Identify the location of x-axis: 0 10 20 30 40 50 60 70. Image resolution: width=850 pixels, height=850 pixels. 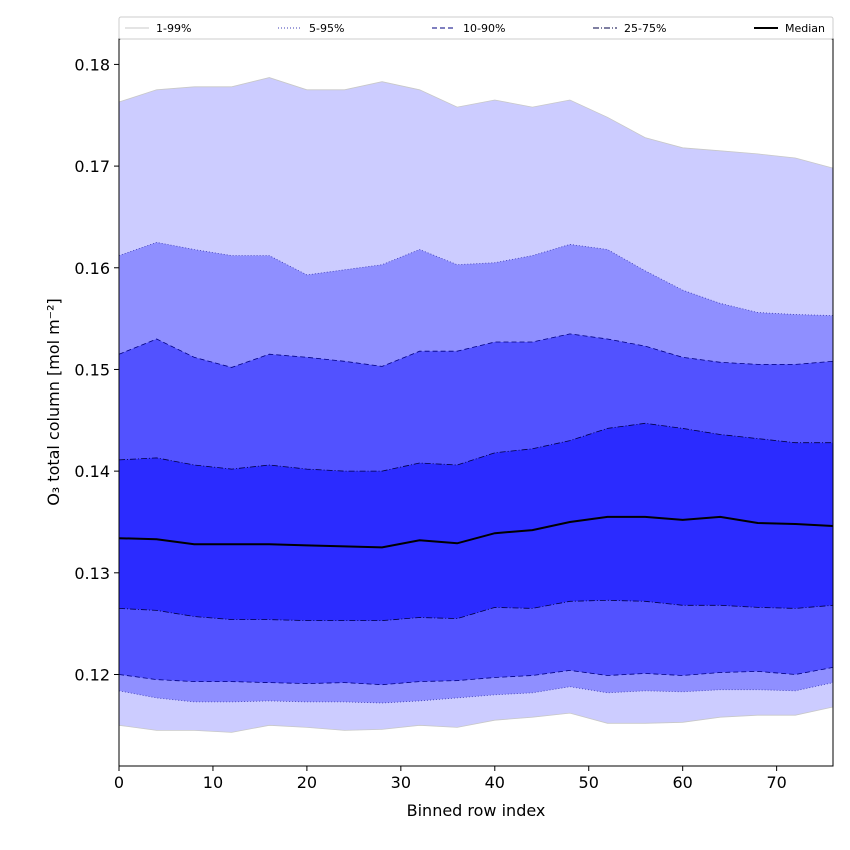
(450, 779).